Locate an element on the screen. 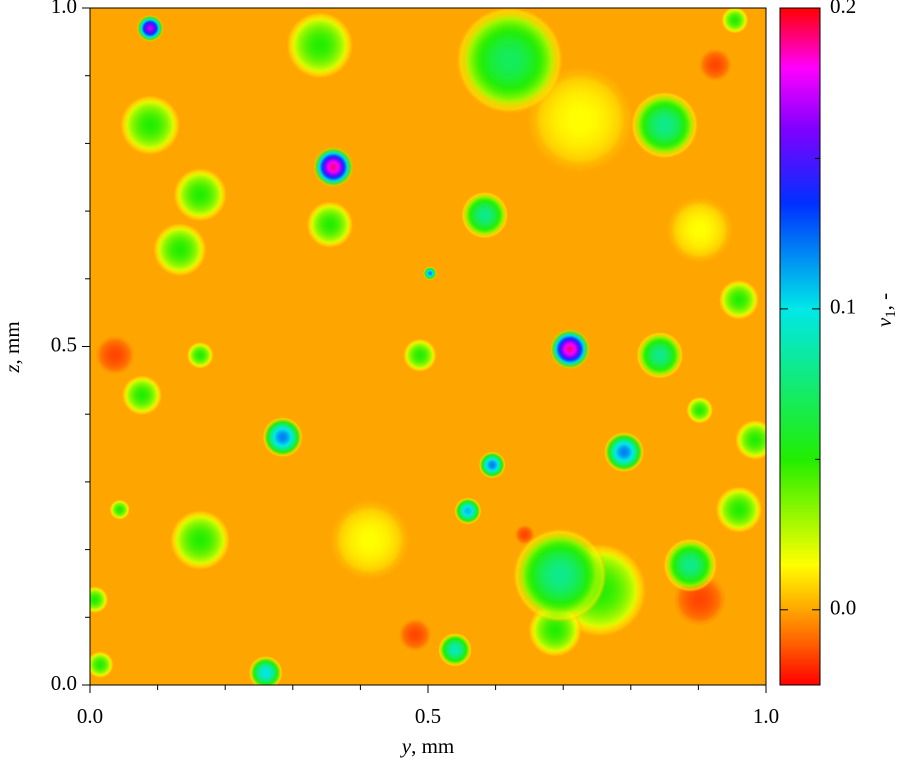  x-tick-label: 0.5 is located at coordinates (428, 716).